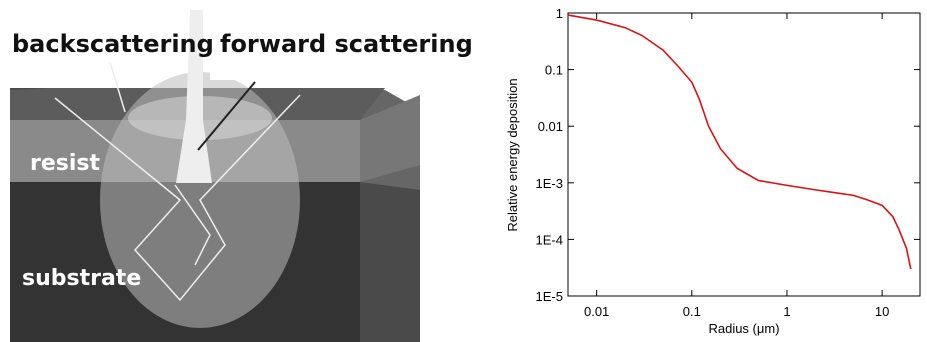 This screenshot has height=342, width=927. I want to click on x-axis-title: Radius (μm), so click(743, 328).